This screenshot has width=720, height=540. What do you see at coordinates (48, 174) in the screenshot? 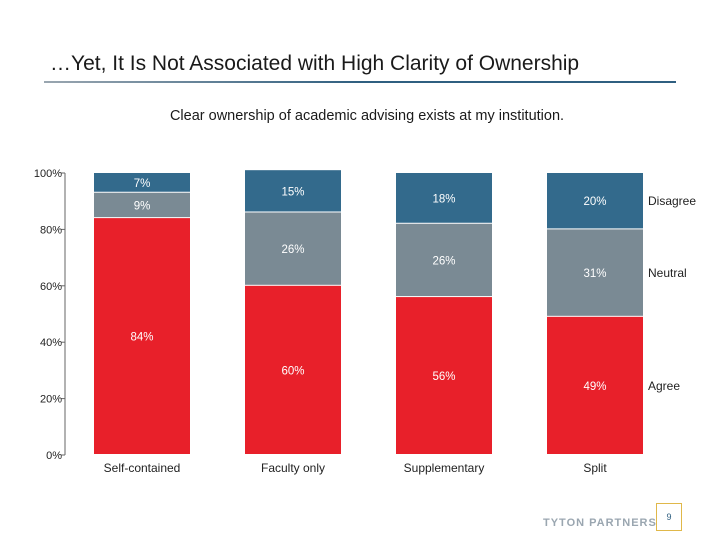
I see `y-tick-label: 100%` at bounding box center [48, 174].